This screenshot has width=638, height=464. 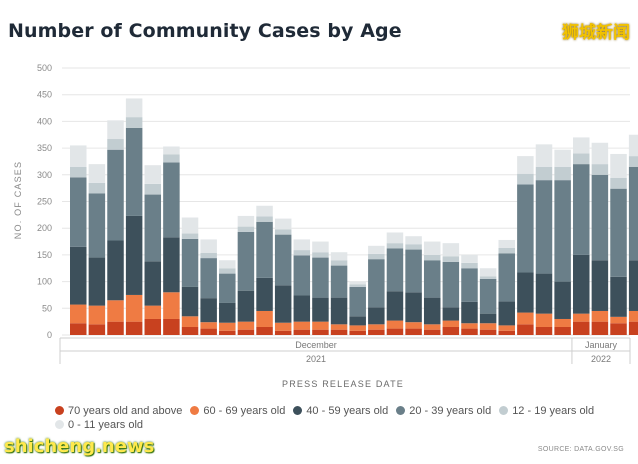 What do you see at coordinates (44, 148) in the screenshot?
I see `y-tick-label: 350` at bounding box center [44, 148].